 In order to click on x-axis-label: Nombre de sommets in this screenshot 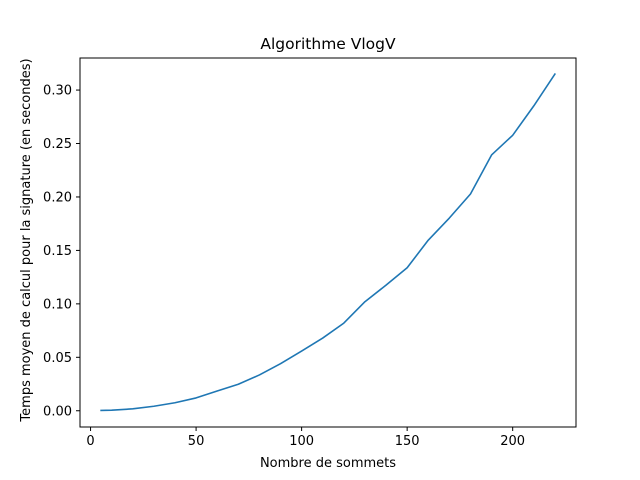, I will do `click(328, 463)`.